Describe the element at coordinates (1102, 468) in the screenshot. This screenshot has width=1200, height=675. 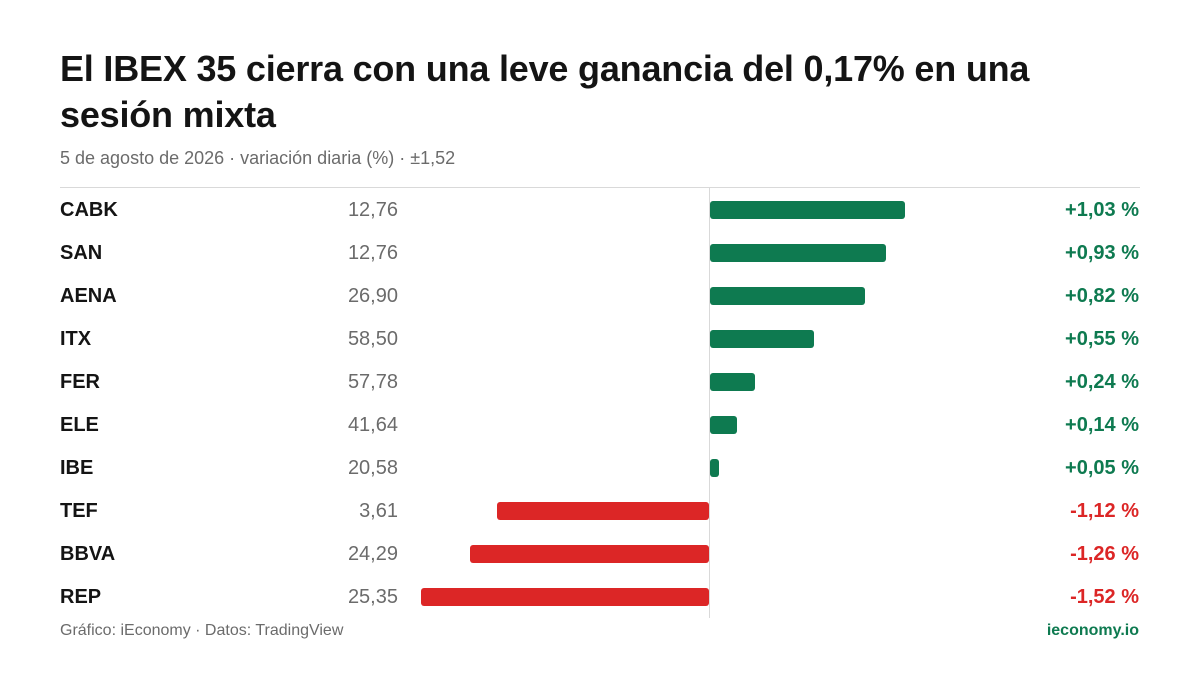
I see `change-label: +0,05 %` at that location.